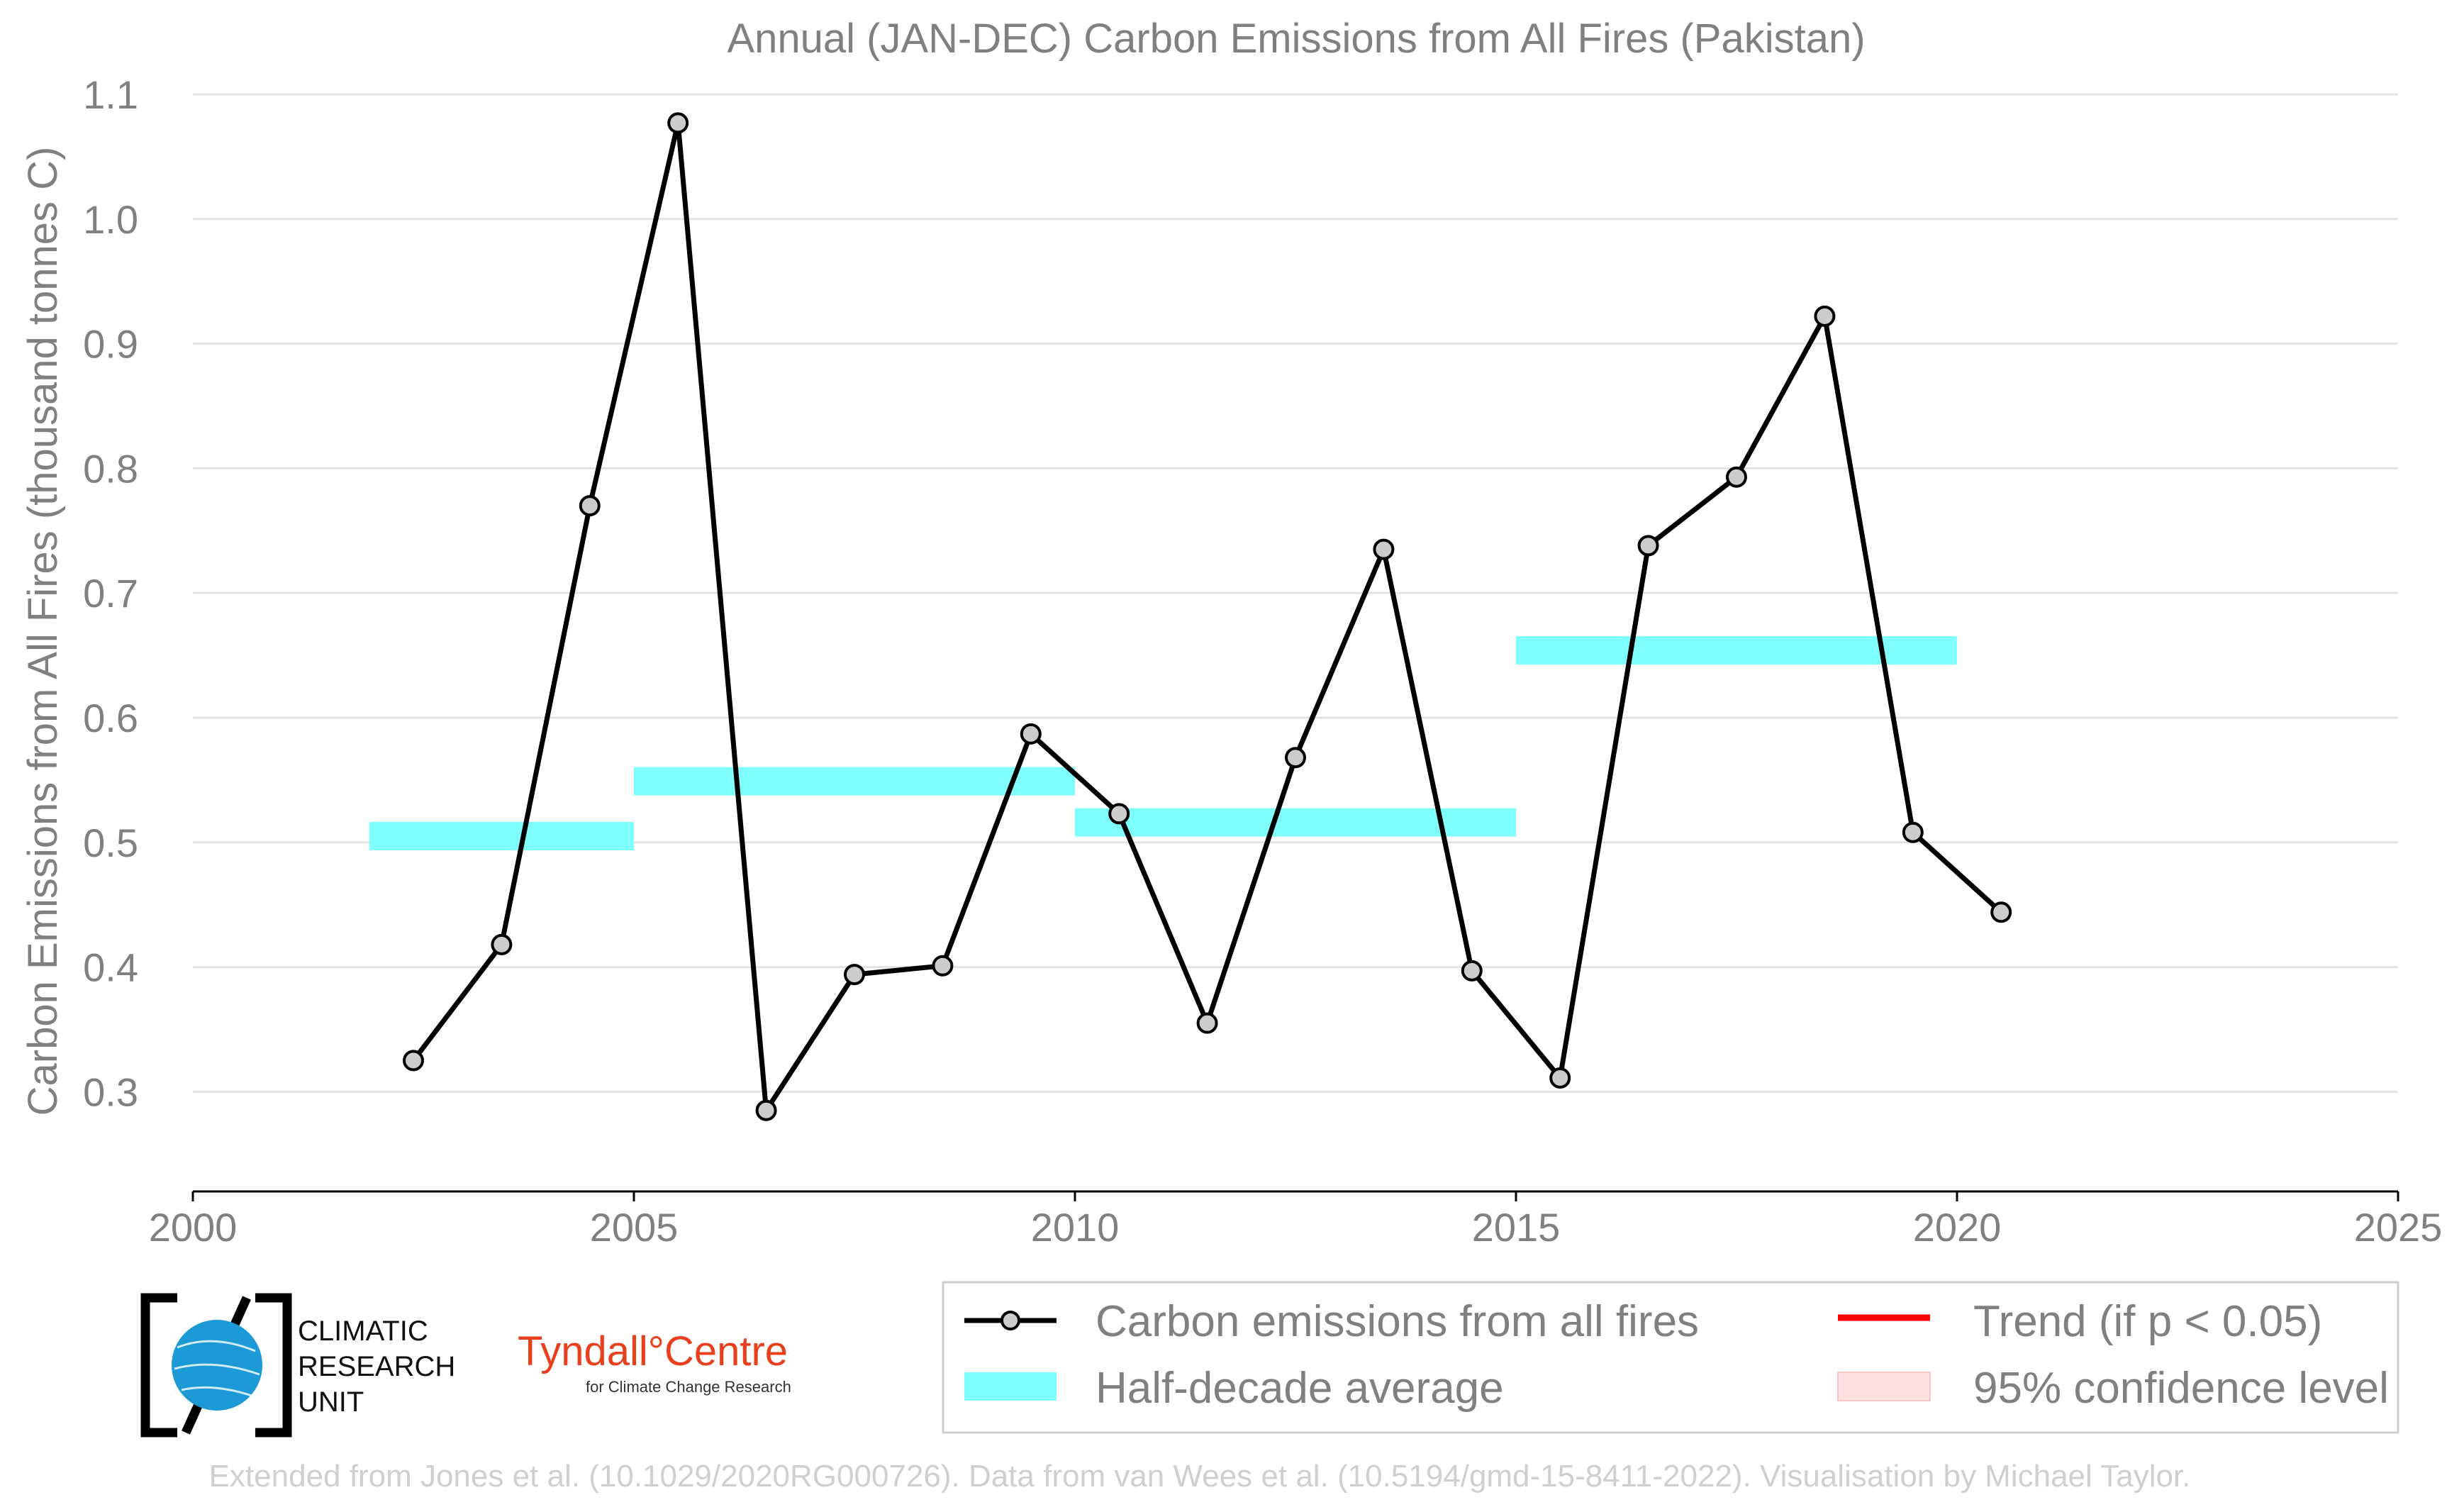  I want to click on x-tick-label: 2025, so click(2398, 1227).